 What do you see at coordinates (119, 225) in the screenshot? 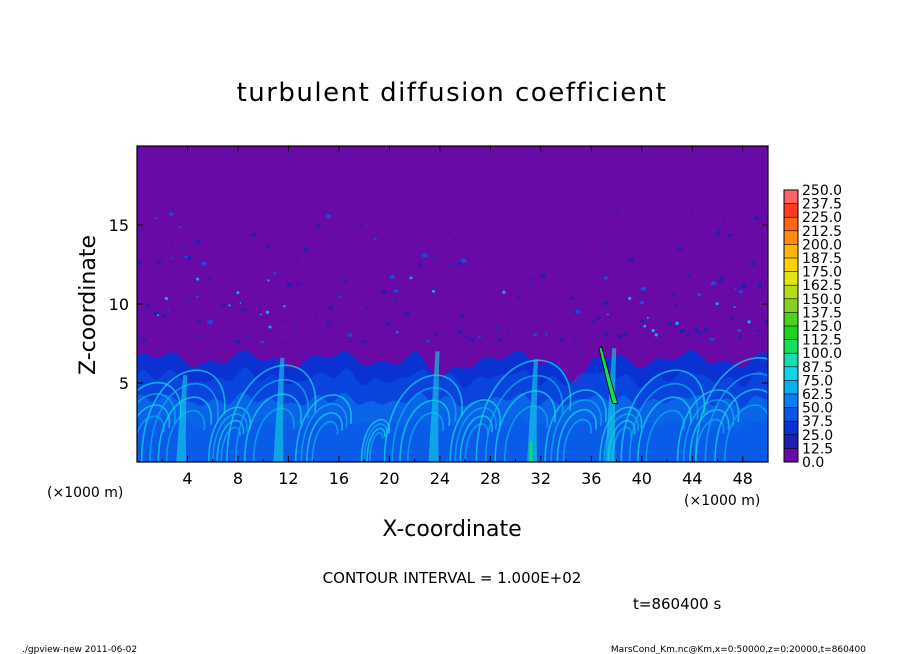
I see `y-tick-label: 15` at bounding box center [119, 225].